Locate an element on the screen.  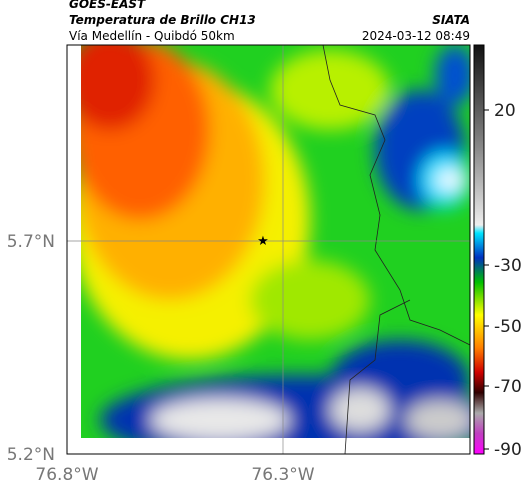
title: Temperatura de Brillo CH13 is located at coordinates (162, 20).